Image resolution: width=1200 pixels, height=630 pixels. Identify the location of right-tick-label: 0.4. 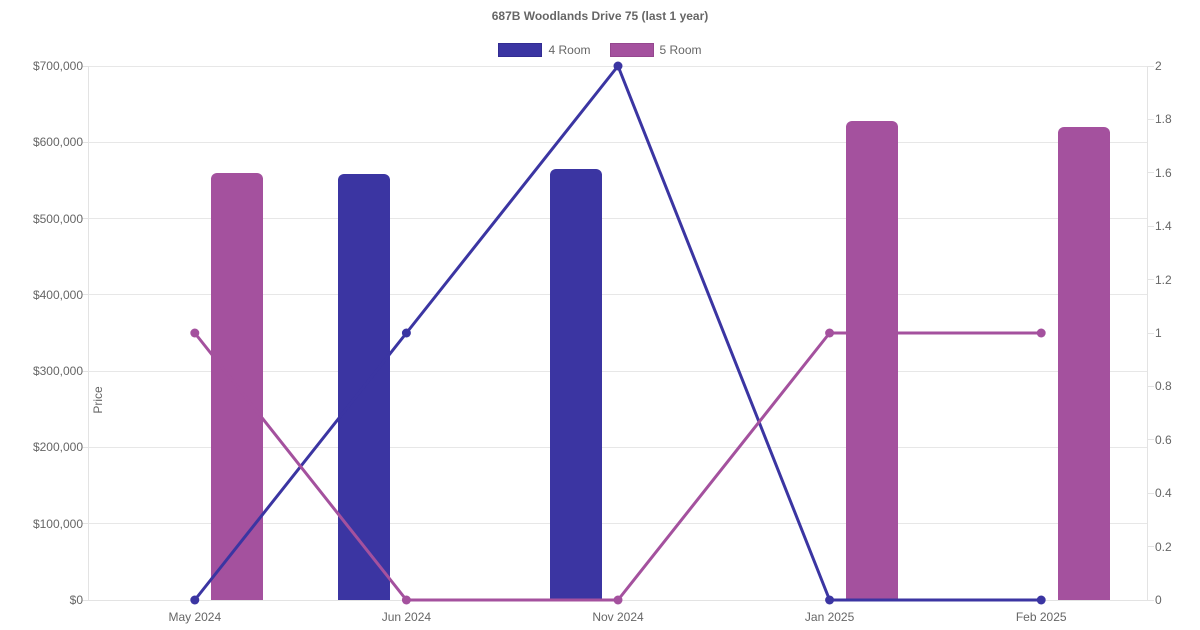
(1163, 493).